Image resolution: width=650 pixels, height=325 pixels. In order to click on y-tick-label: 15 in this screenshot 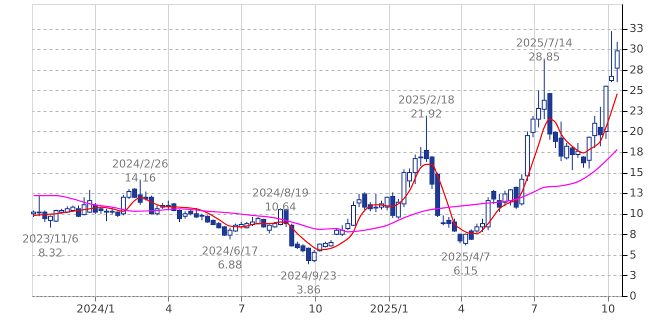, I will do `click(637, 173)`.